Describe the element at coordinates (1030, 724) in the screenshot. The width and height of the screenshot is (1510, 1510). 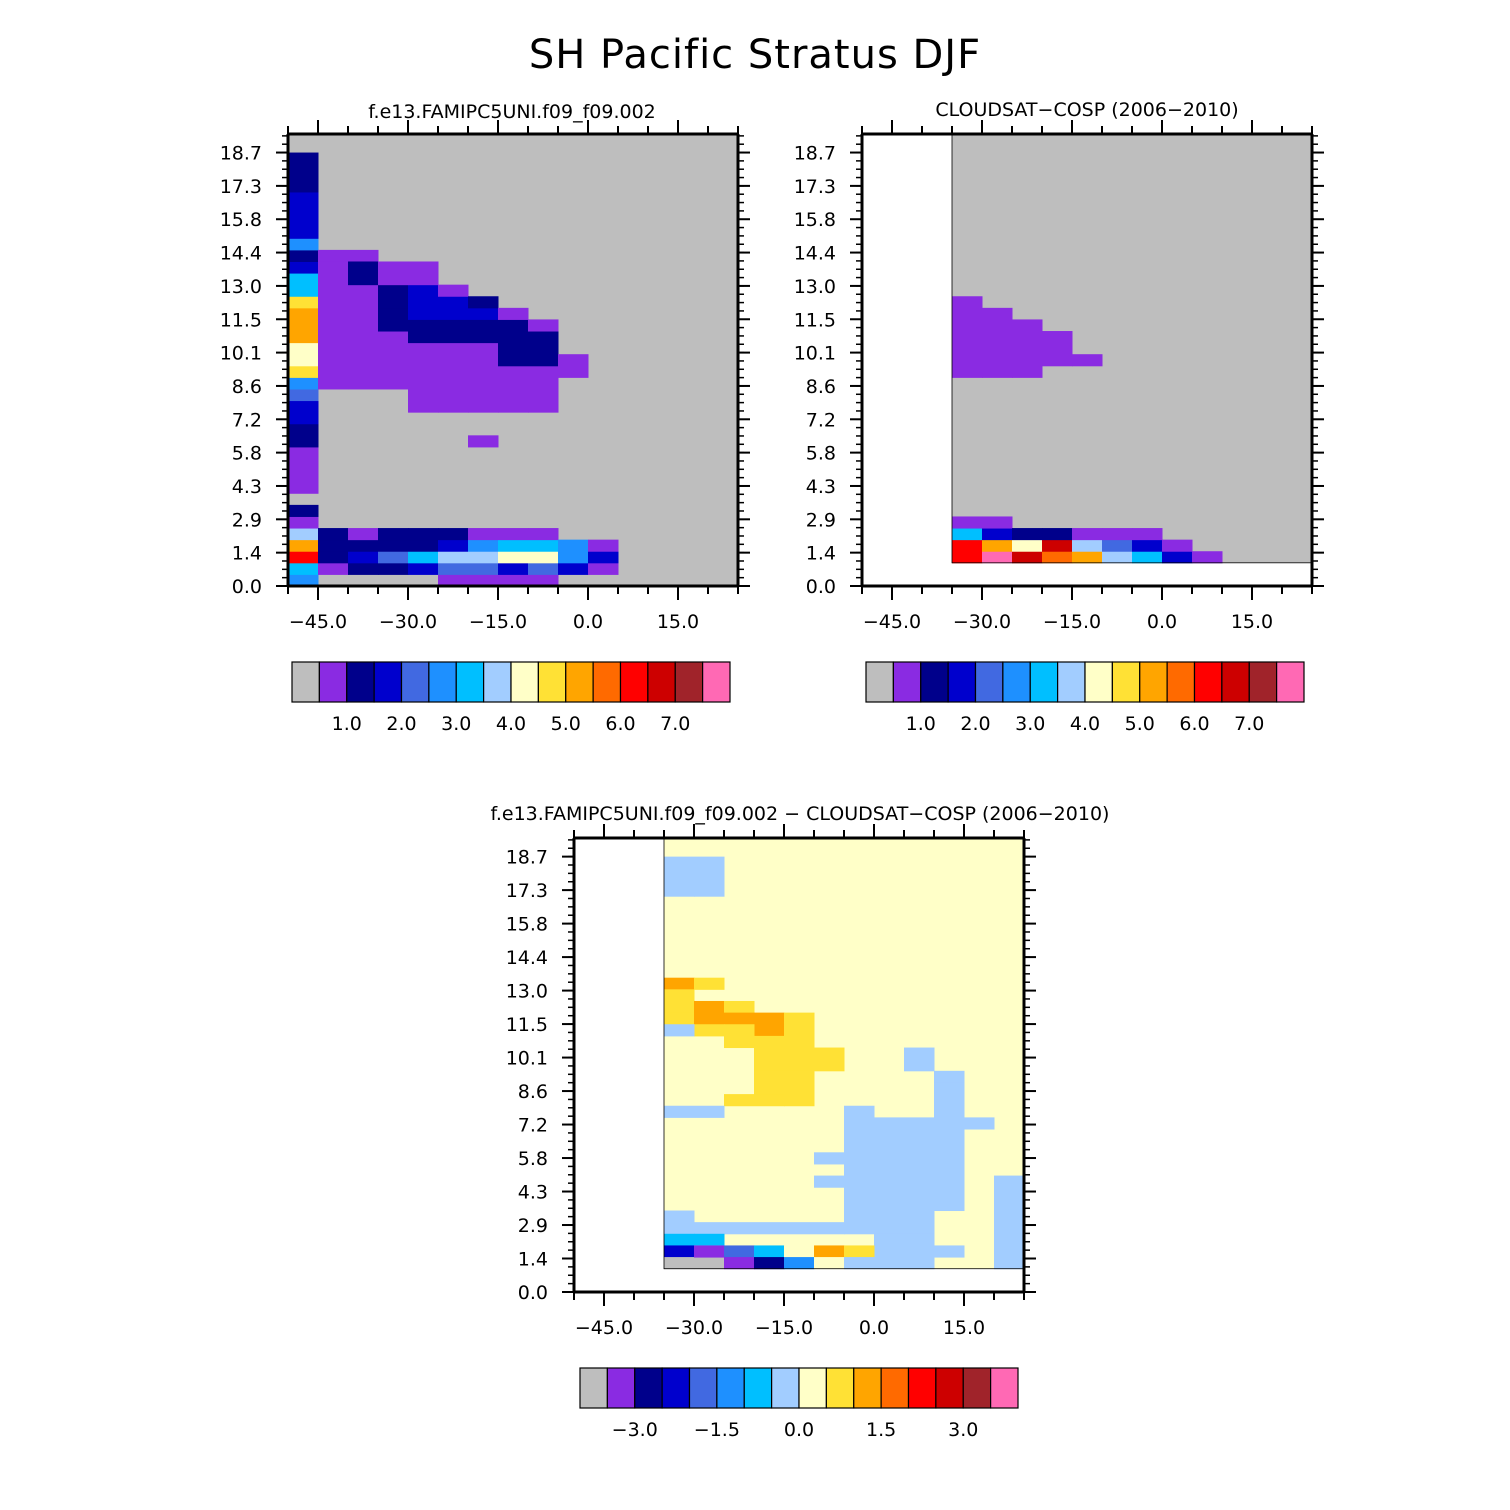
I see `colorbar-label: 3.0` at that location.